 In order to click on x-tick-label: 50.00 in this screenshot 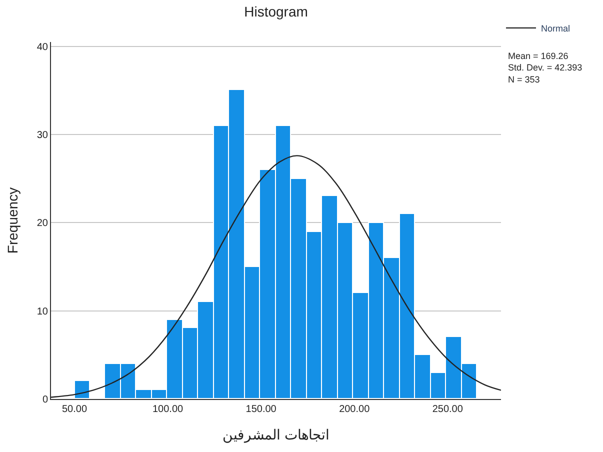, I will do `click(75, 409)`.